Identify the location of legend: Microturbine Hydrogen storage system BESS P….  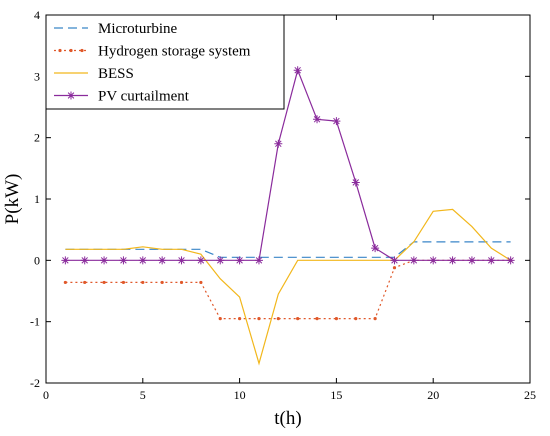
(165, 62).